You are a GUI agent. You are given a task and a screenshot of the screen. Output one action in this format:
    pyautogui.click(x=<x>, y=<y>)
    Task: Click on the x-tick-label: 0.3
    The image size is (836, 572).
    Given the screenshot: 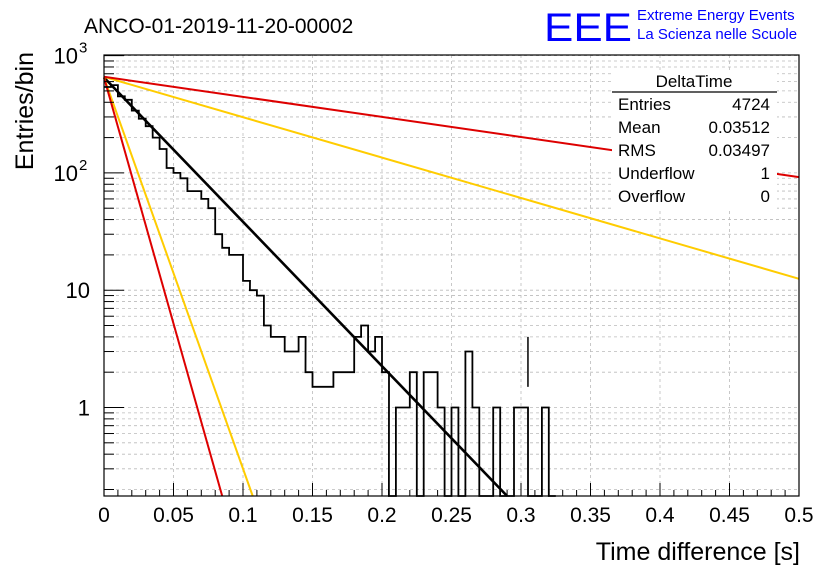 What is the action you would take?
    pyautogui.click(x=520, y=515)
    